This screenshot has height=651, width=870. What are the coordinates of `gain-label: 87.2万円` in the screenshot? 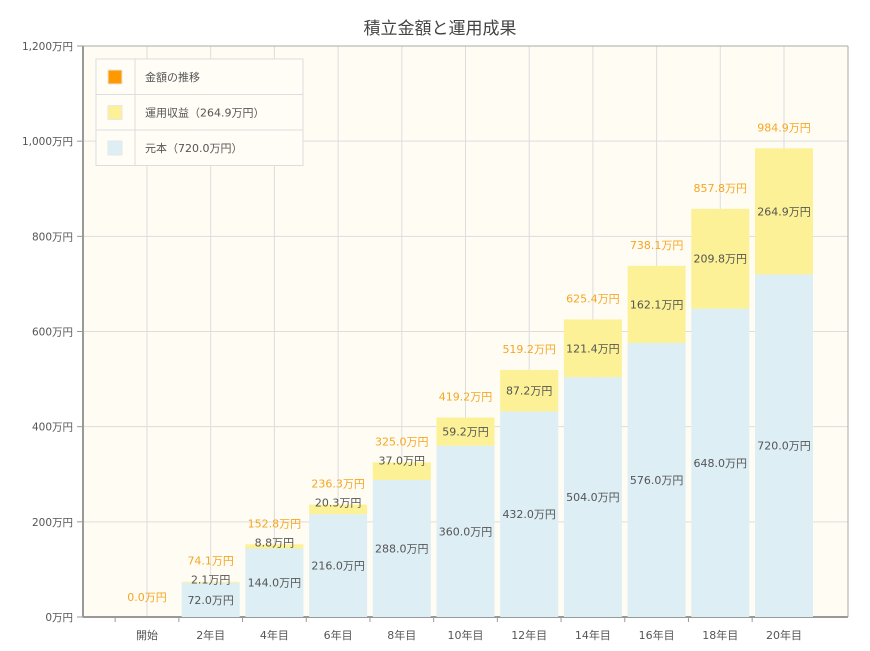 It's located at (529, 391).